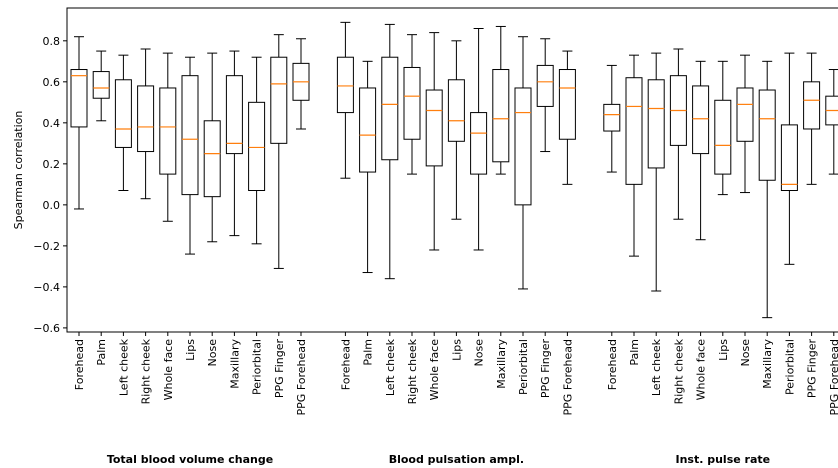 The height and width of the screenshot is (468, 838). I want to click on y-tick-label: 0.2, so click(52, 164).